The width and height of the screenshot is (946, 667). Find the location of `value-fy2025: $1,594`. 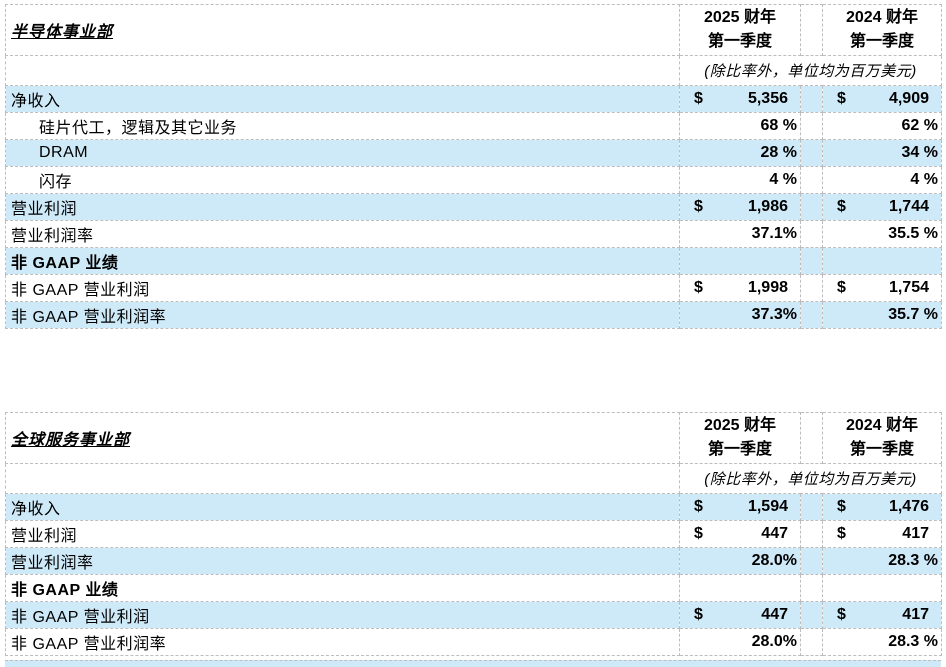

value-fy2025: $1,594 is located at coordinates (740, 507).